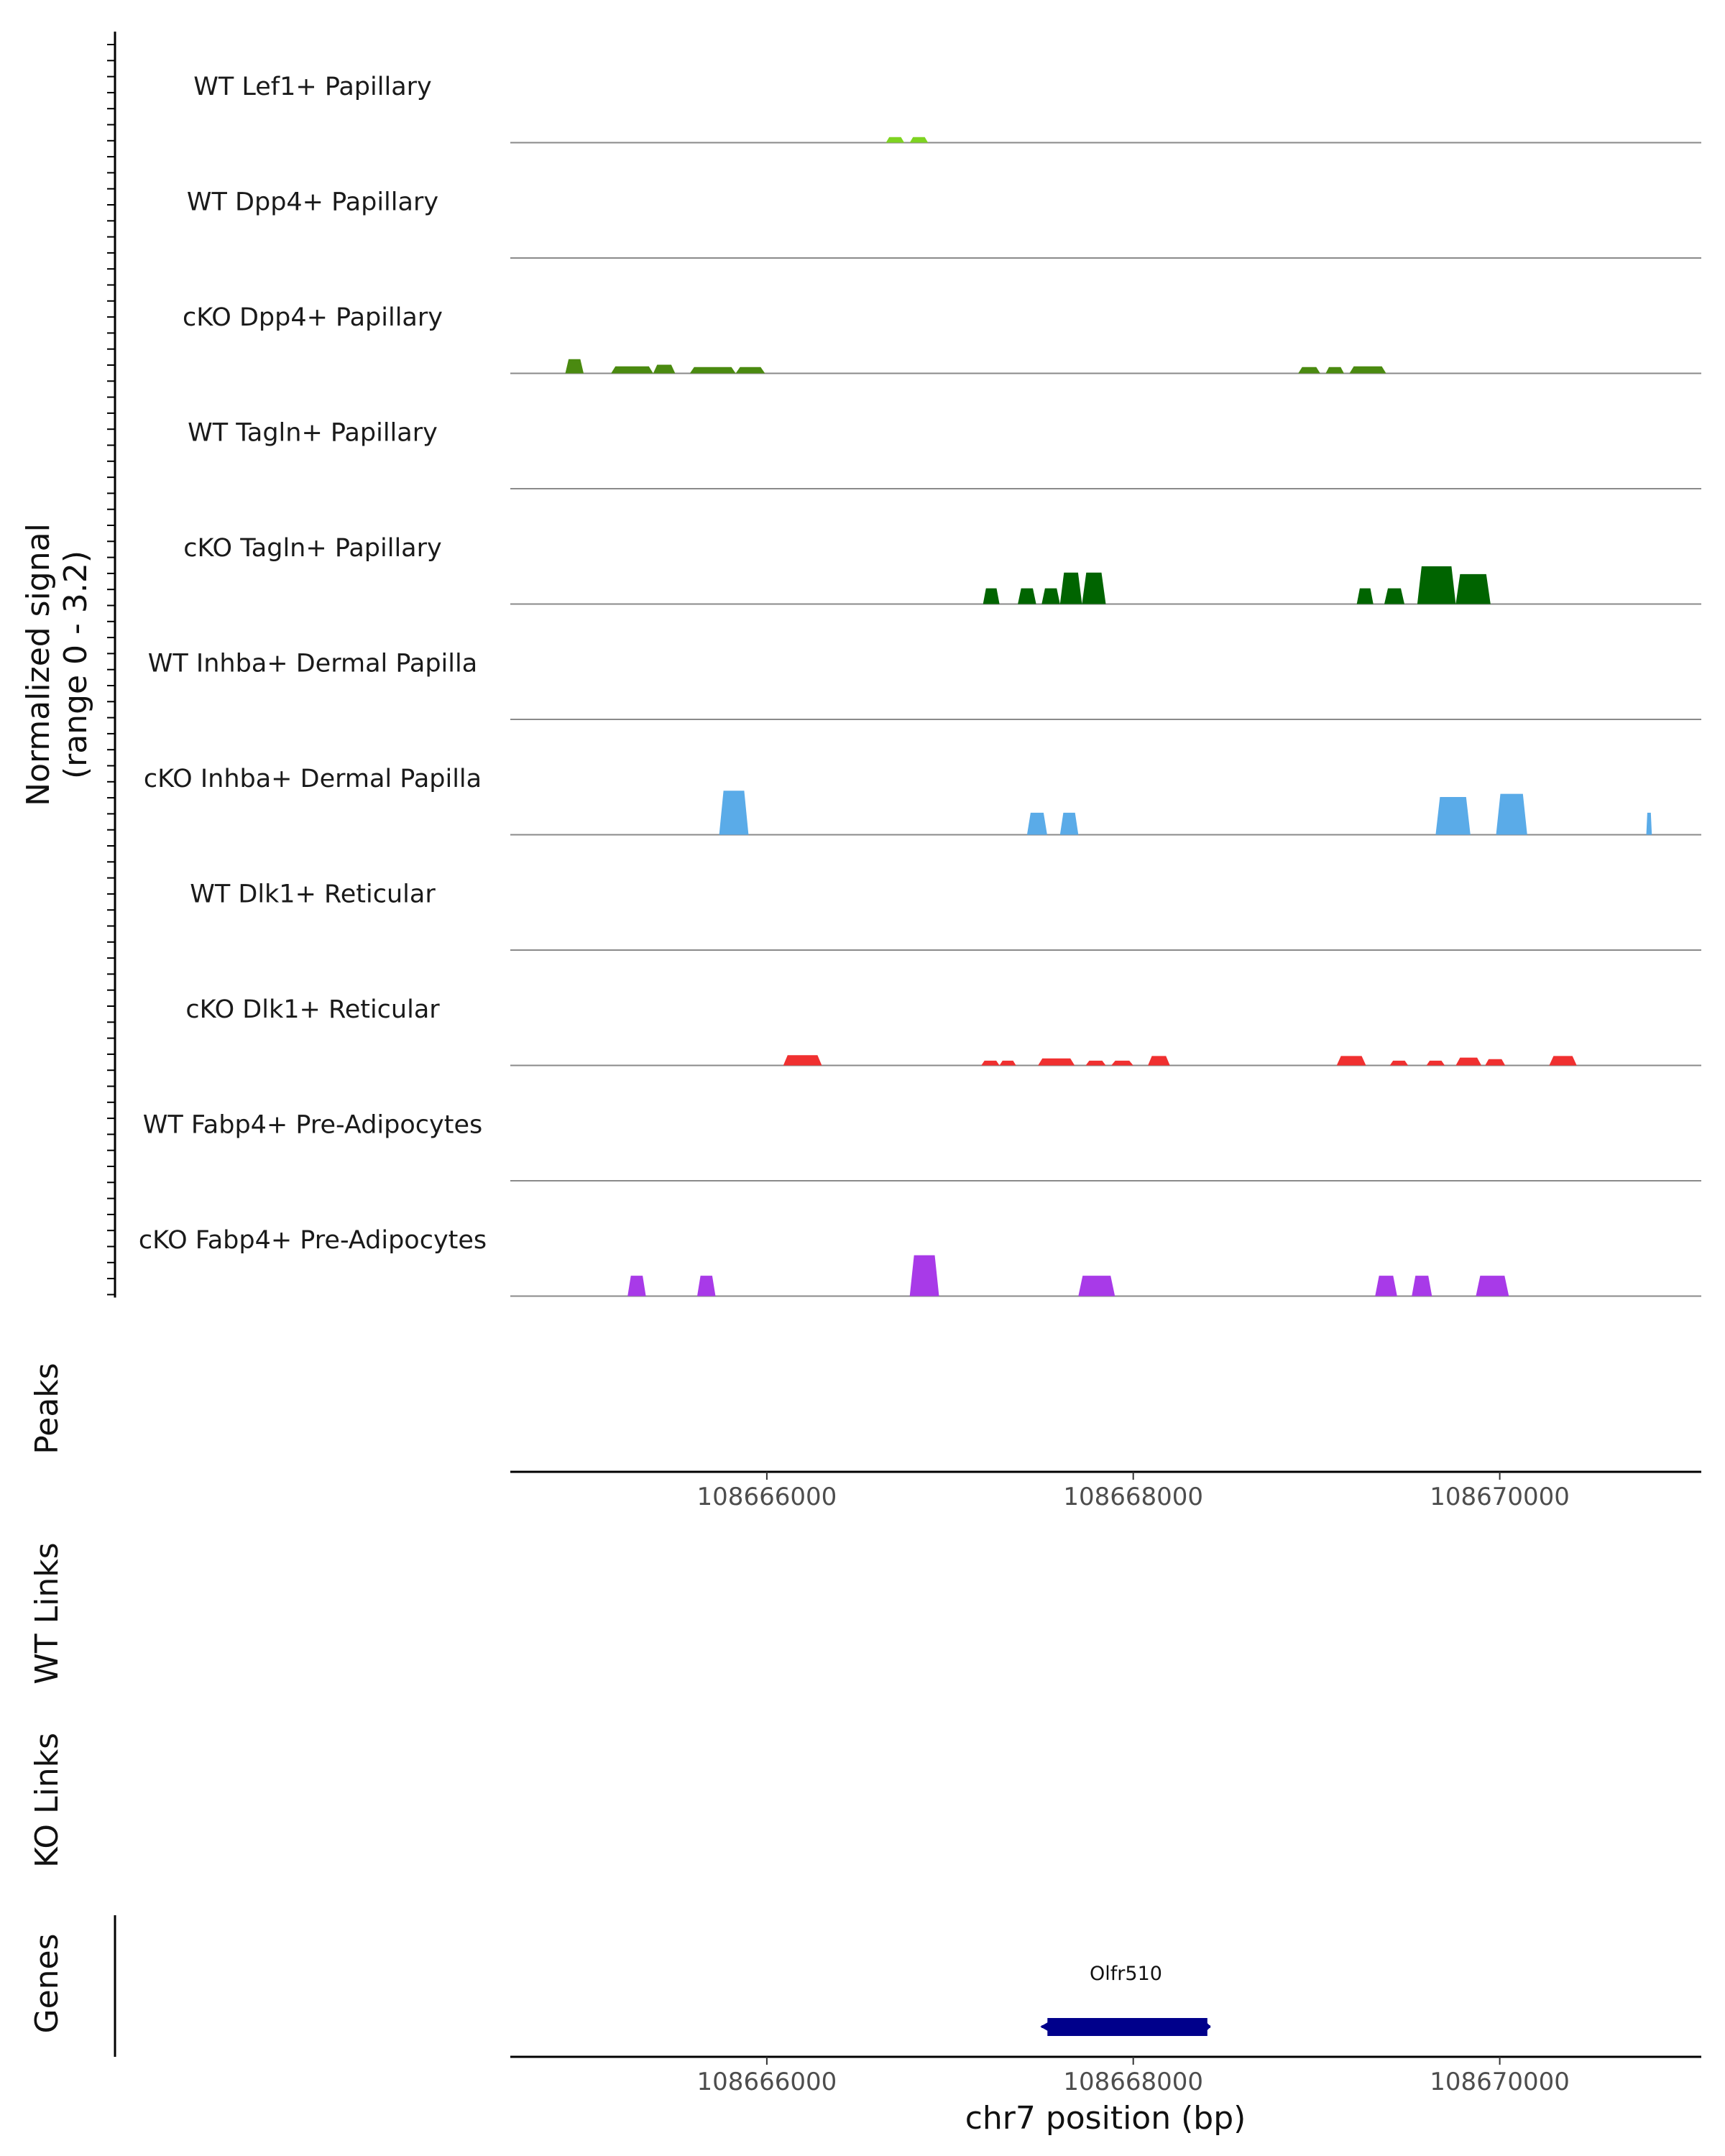 The image size is (1725, 2156). I want to click on track-label: WT Inhba+ Dermal Papilla, so click(312, 664).